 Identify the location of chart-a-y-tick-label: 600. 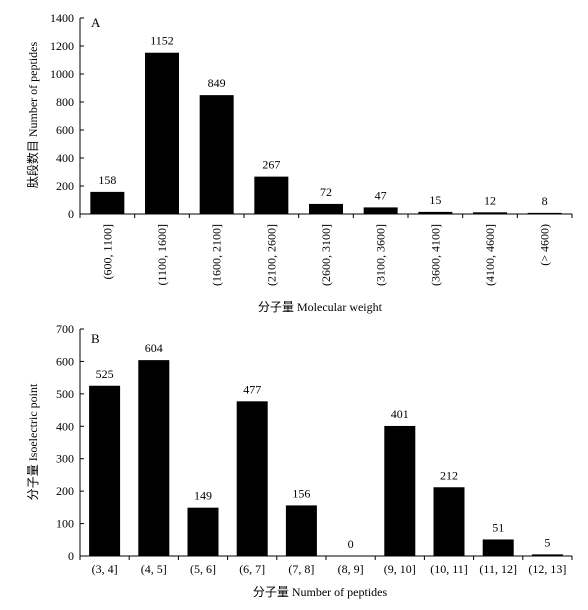
(65, 130).